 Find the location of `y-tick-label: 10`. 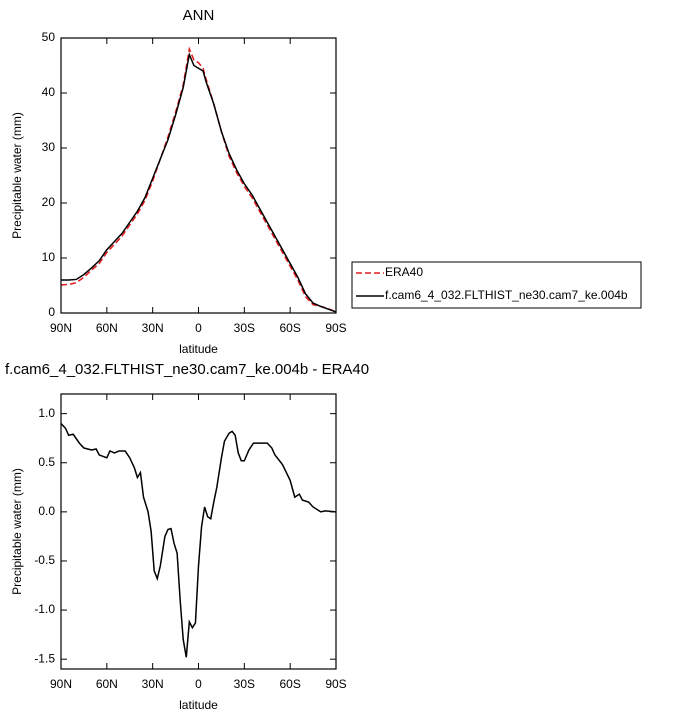

y-tick-label: 10 is located at coordinates (49, 257).